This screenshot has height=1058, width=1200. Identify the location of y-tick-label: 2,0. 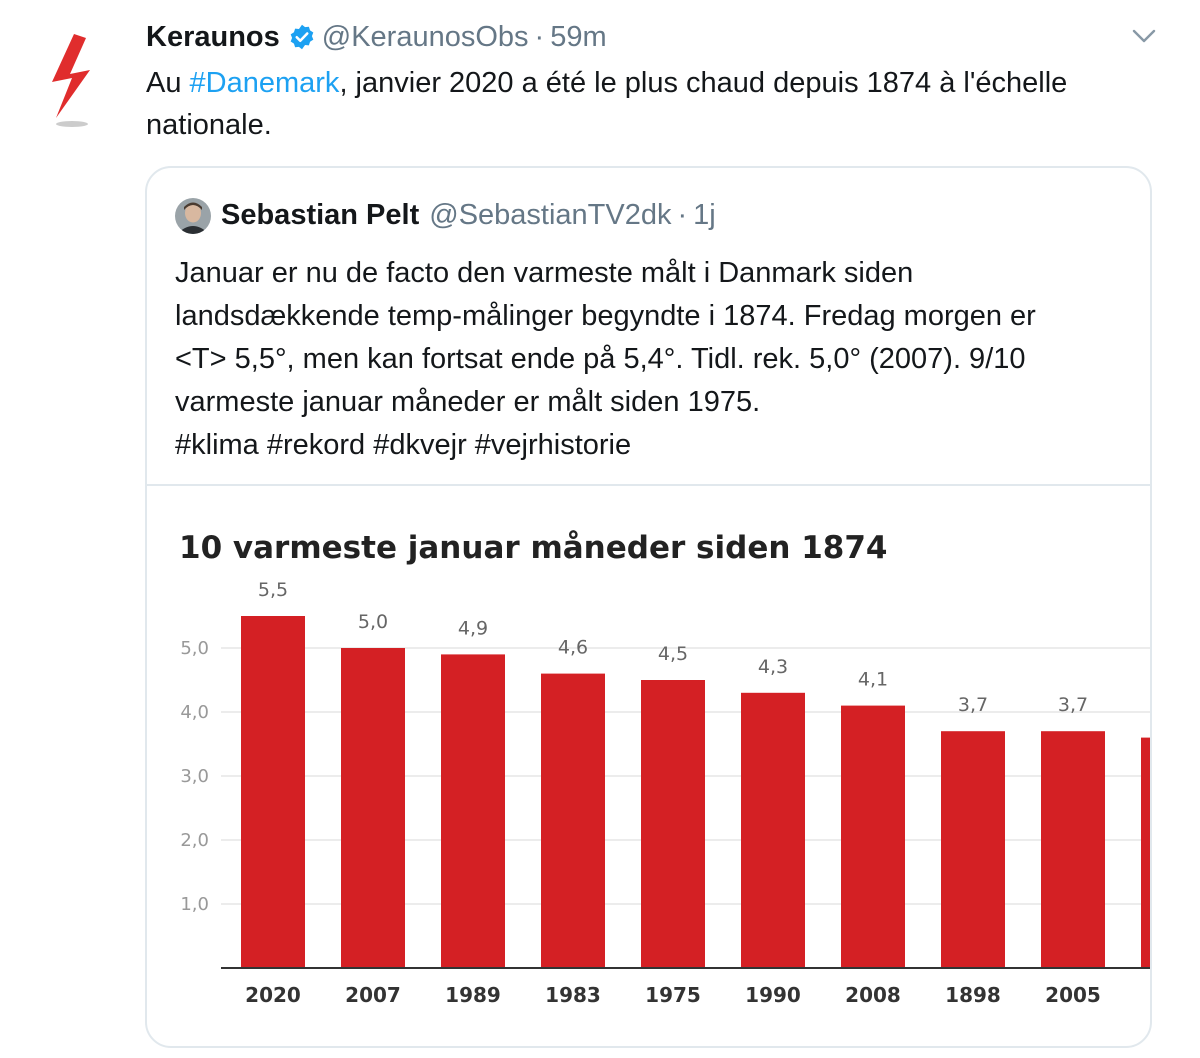
(194, 840).